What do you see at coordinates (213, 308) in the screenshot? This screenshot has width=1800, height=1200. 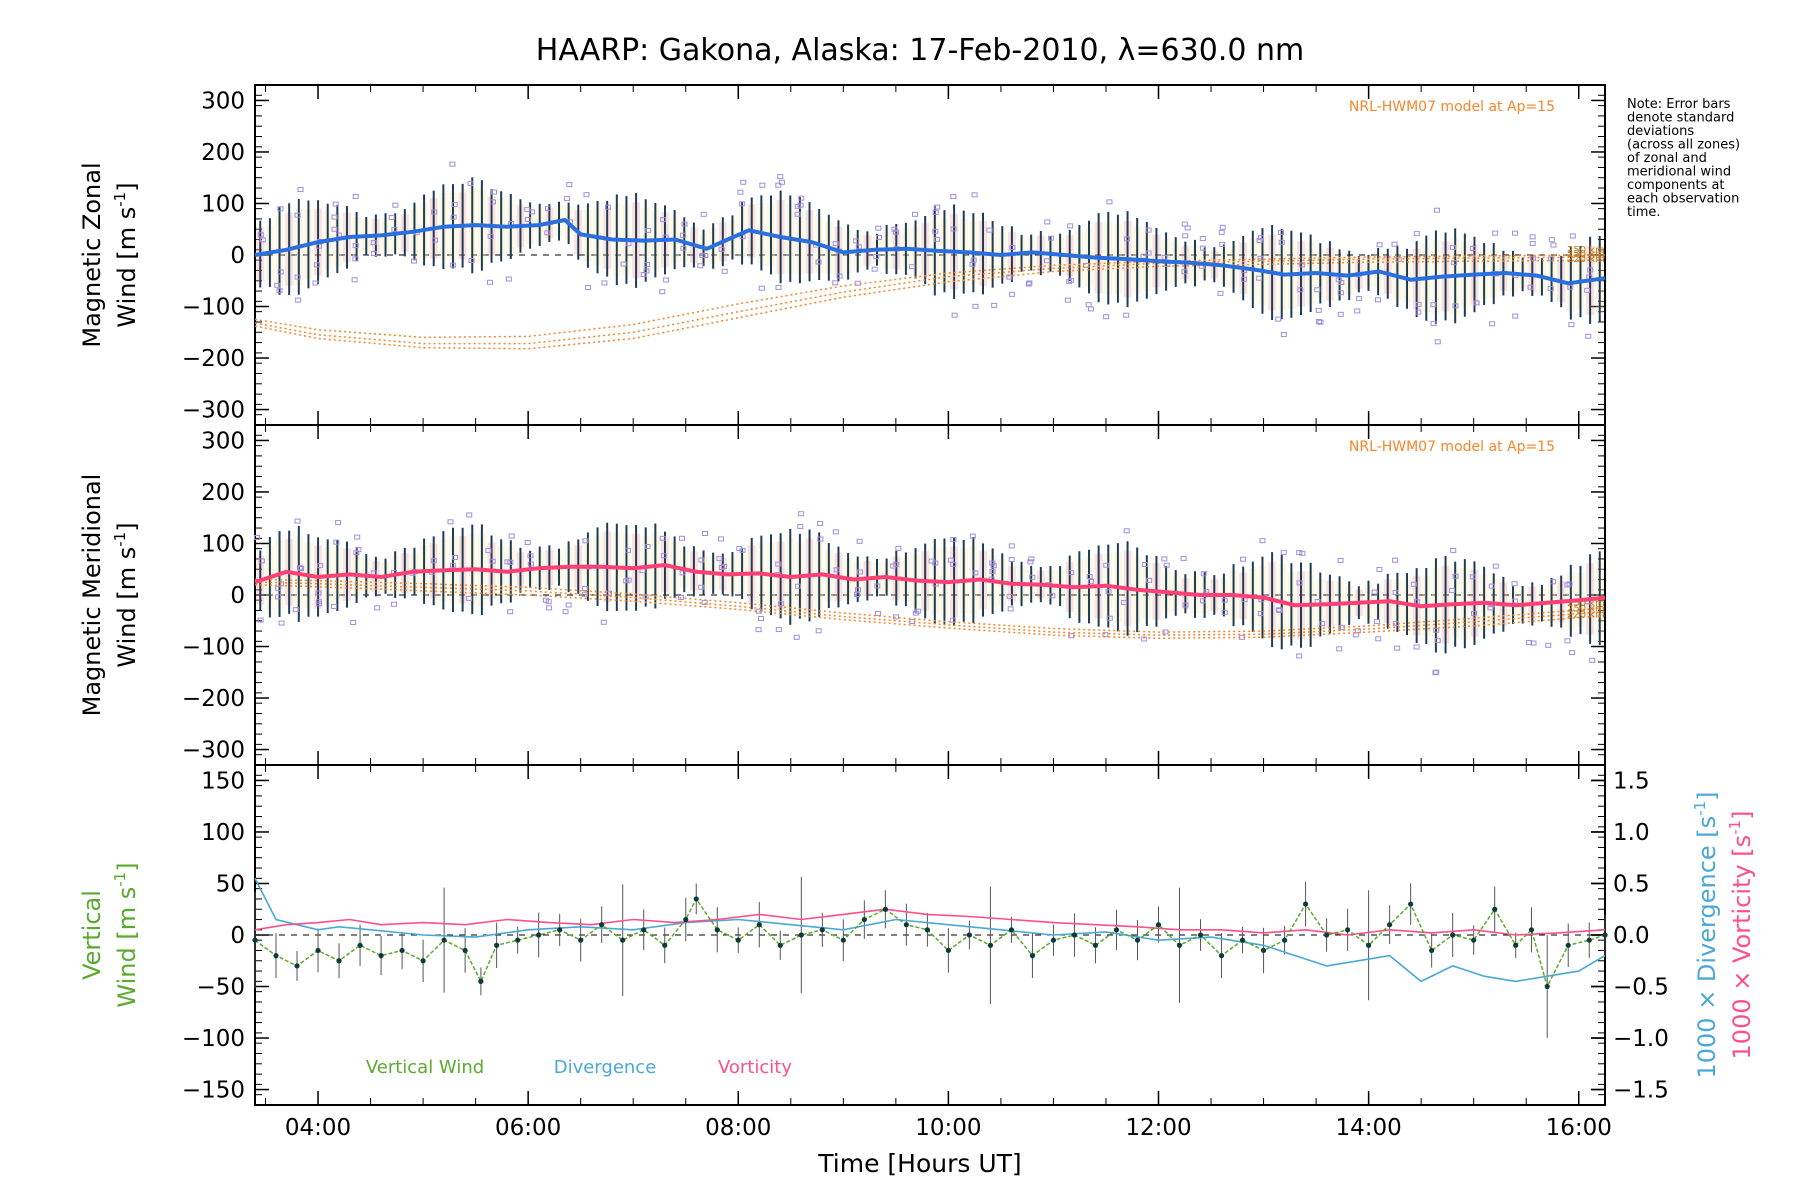 I see `y-tick-label: −100` at bounding box center [213, 308].